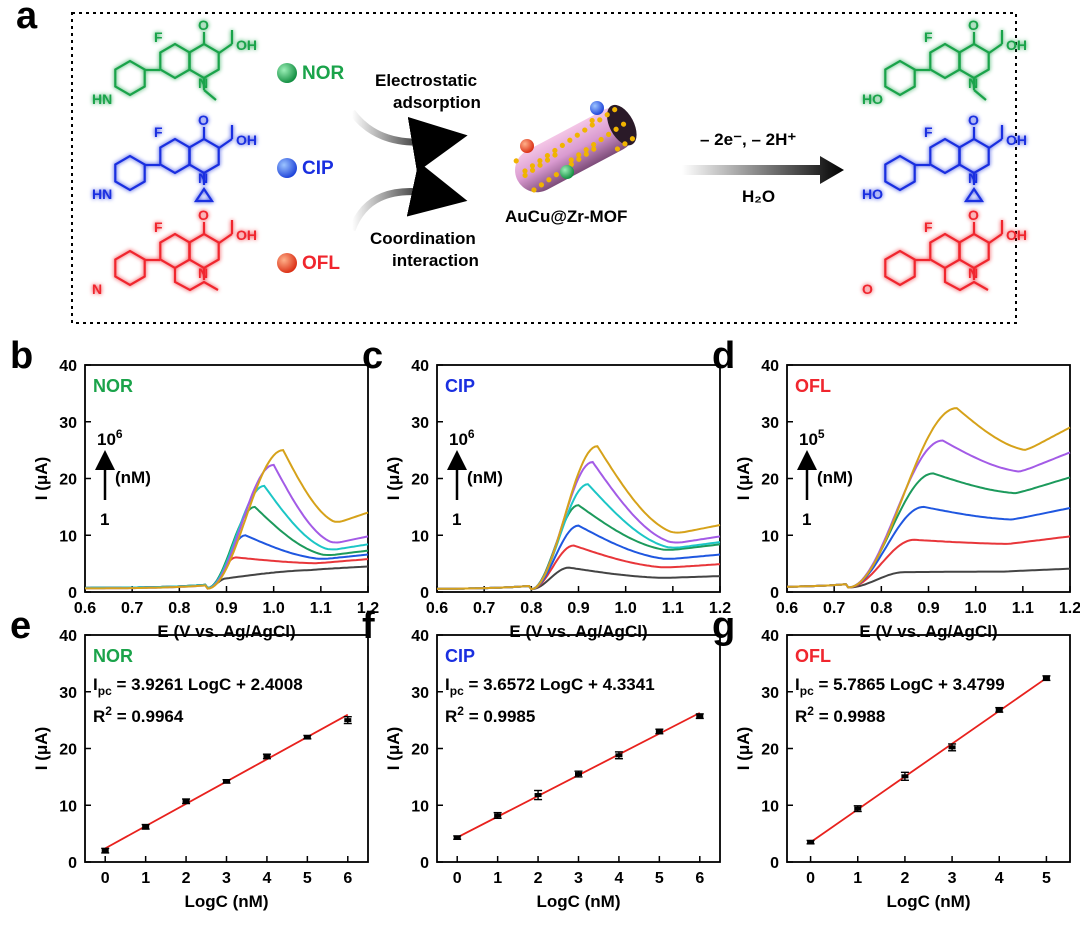 This screenshot has width=1080, height=952. Describe the element at coordinates (699, 878) in the screenshot. I see `x-tick-label: 6` at that location.